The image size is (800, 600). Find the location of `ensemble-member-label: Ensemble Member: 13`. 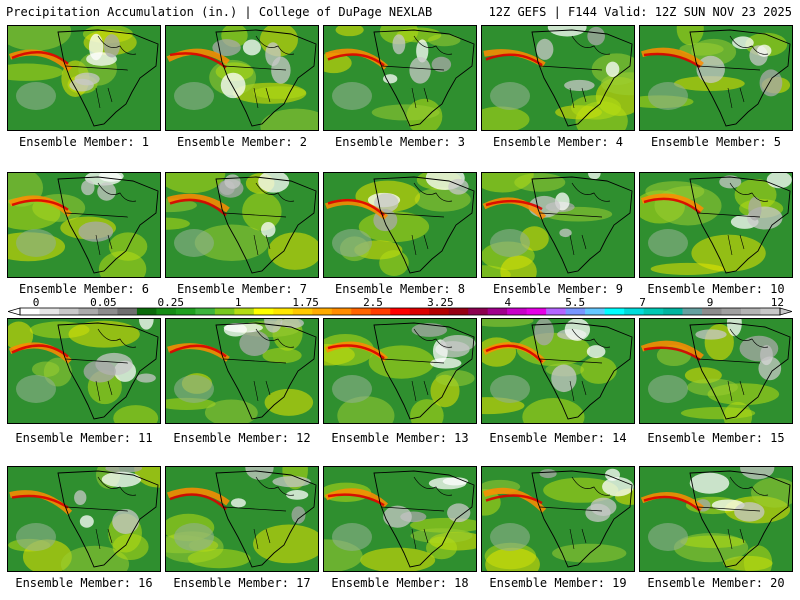

ensemble-member-label: Ensemble Member: 13 is located at coordinates (400, 438).